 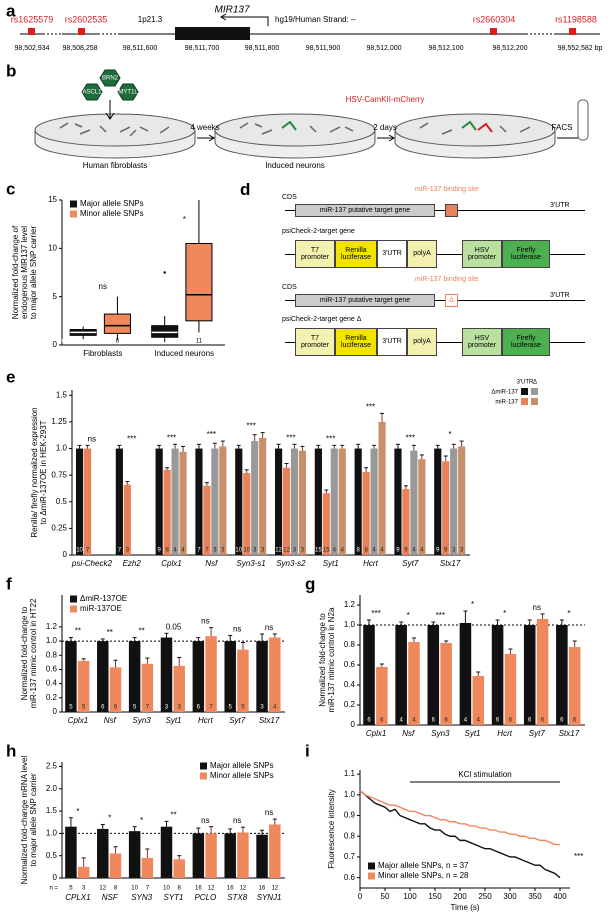 What do you see at coordinates (62, 394) in the screenshot?
I see `y-tick-label: 1.5` at bounding box center [62, 394].